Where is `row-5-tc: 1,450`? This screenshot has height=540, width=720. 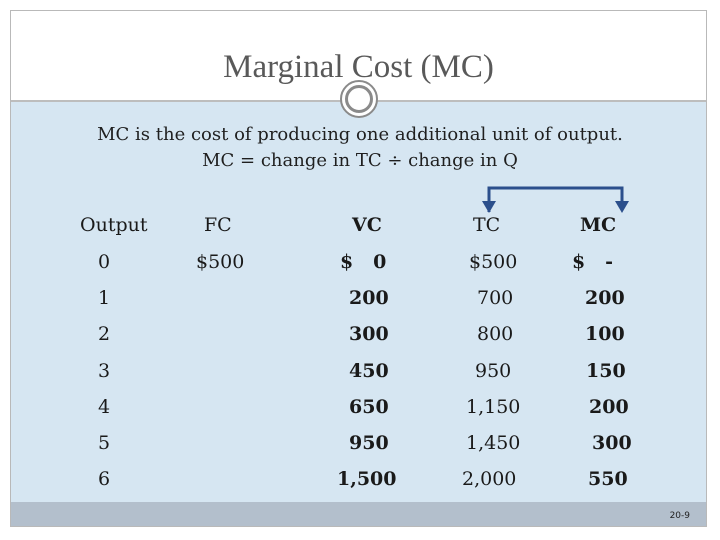 row-5-tc: 1,450 is located at coordinates (493, 443).